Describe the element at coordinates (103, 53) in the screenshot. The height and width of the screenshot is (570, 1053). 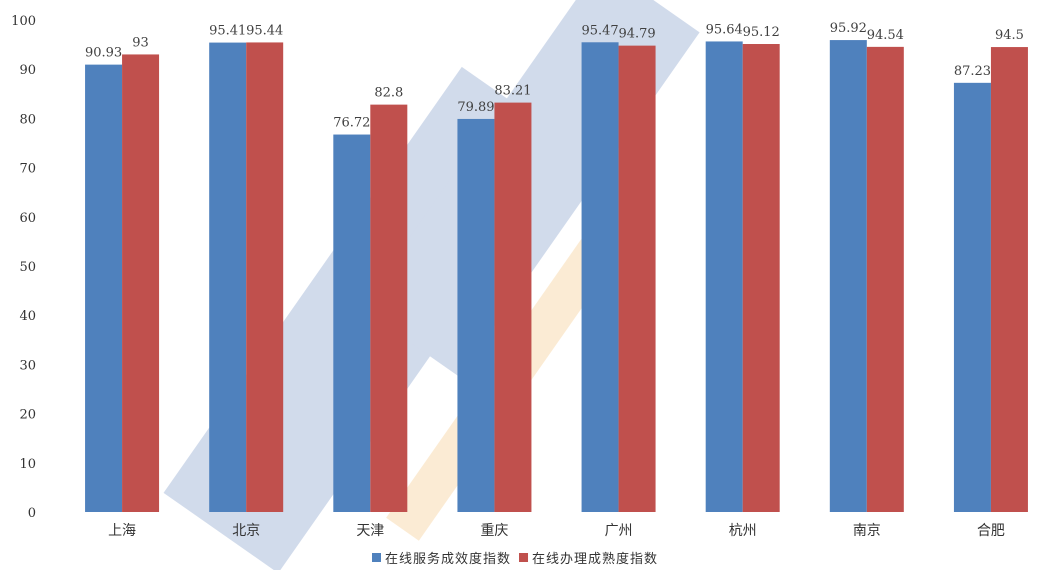
I see `data-label: 90.93` at that location.